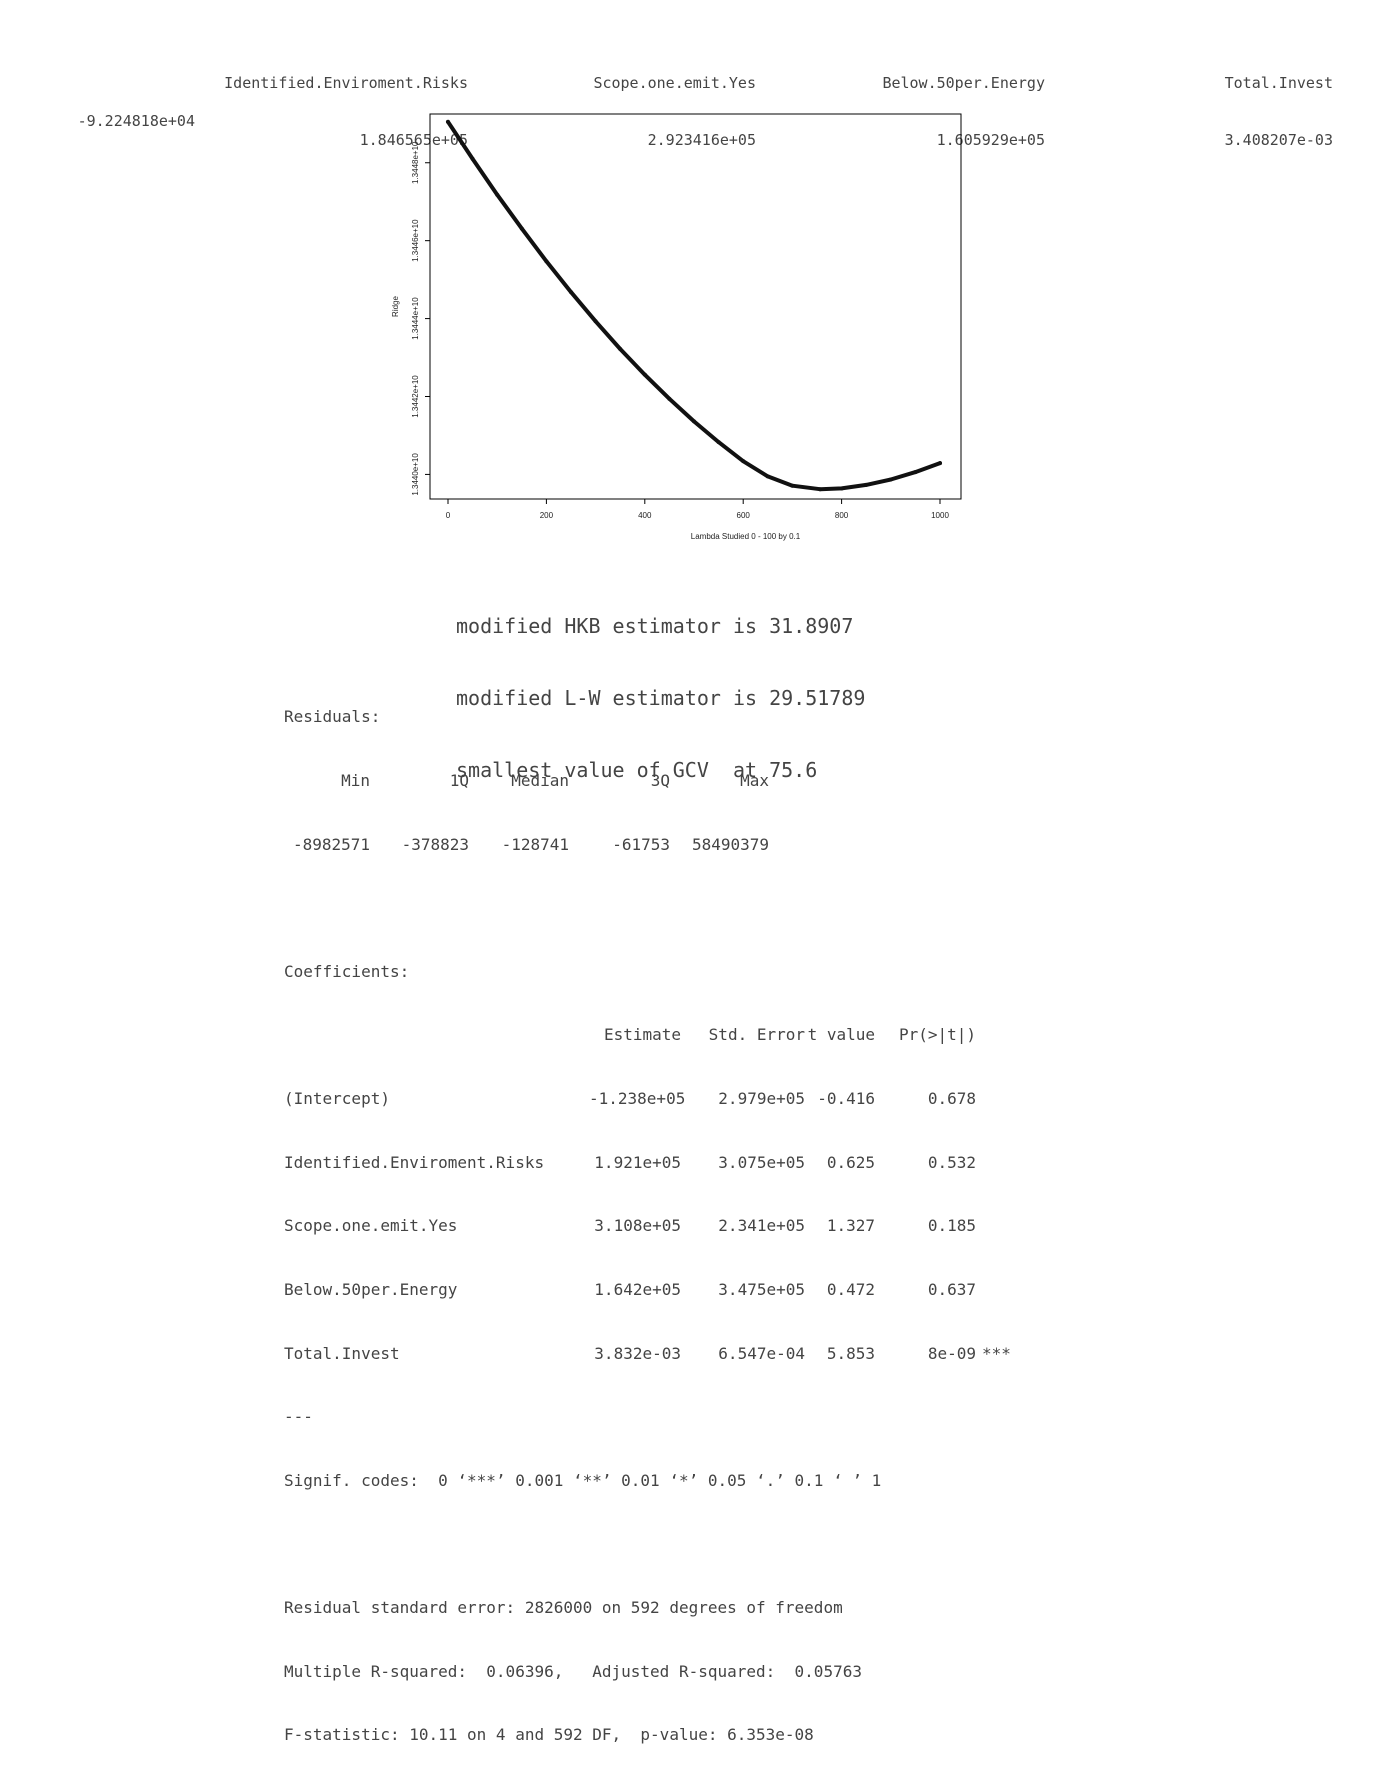 This screenshot has width=1398, height=1767. Describe the element at coordinates (1278, 83) in the screenshot. I see `coef-name: Total.Invest` at that location.